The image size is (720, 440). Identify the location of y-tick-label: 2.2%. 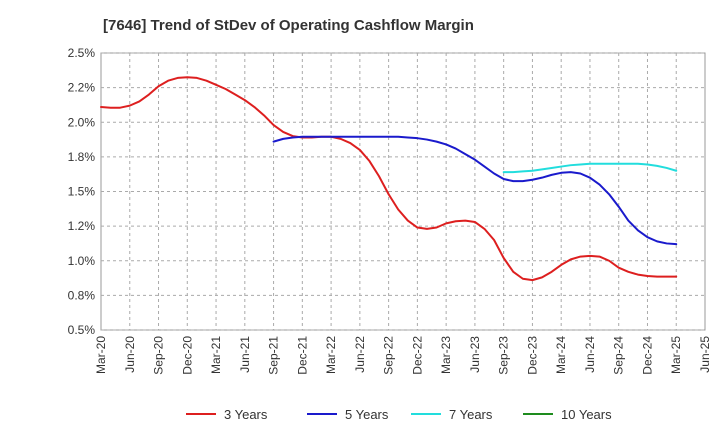
(82, 88).